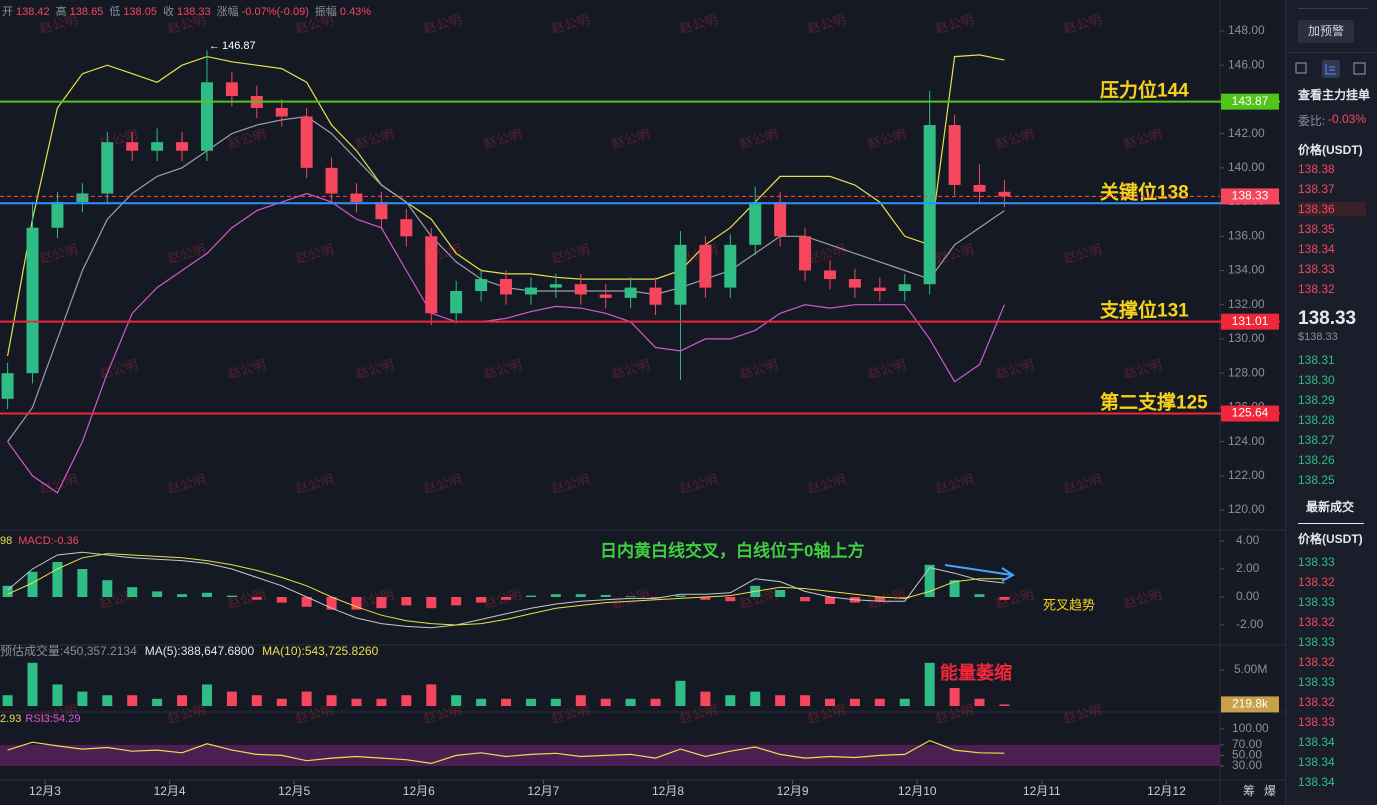  I want to click on header-value: 0.43%, so click(355, 12).